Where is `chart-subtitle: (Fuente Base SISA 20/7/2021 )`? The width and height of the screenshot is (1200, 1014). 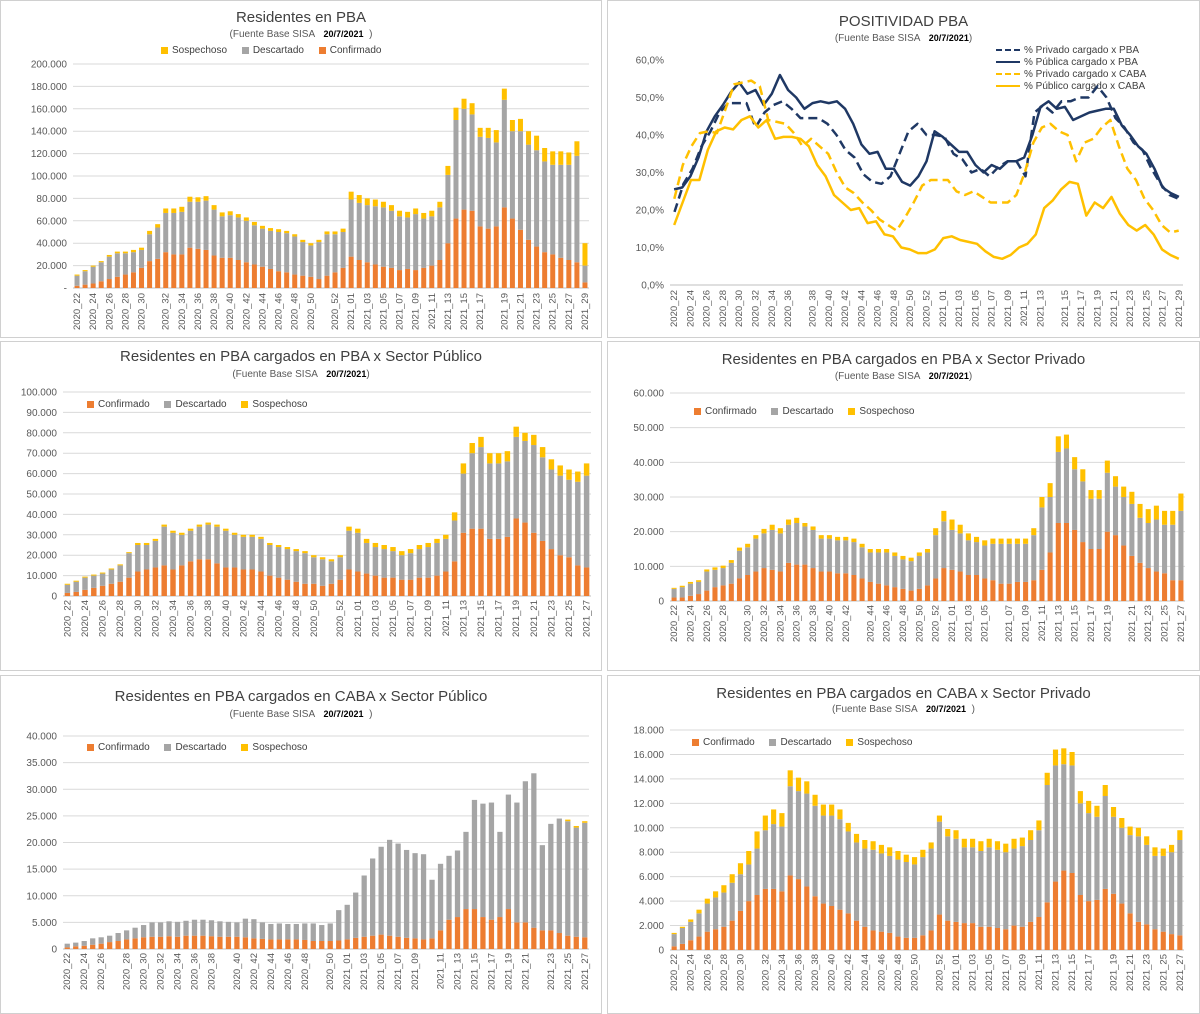
chart-subtitle: (Fuente Base SISA 20/7/2021 ) is located at coordinates (301, 34).